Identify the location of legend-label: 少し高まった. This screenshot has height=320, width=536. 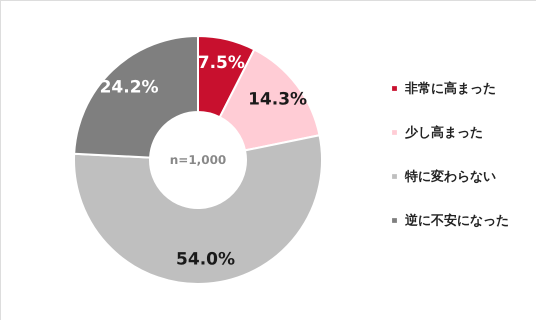
(443, 132).